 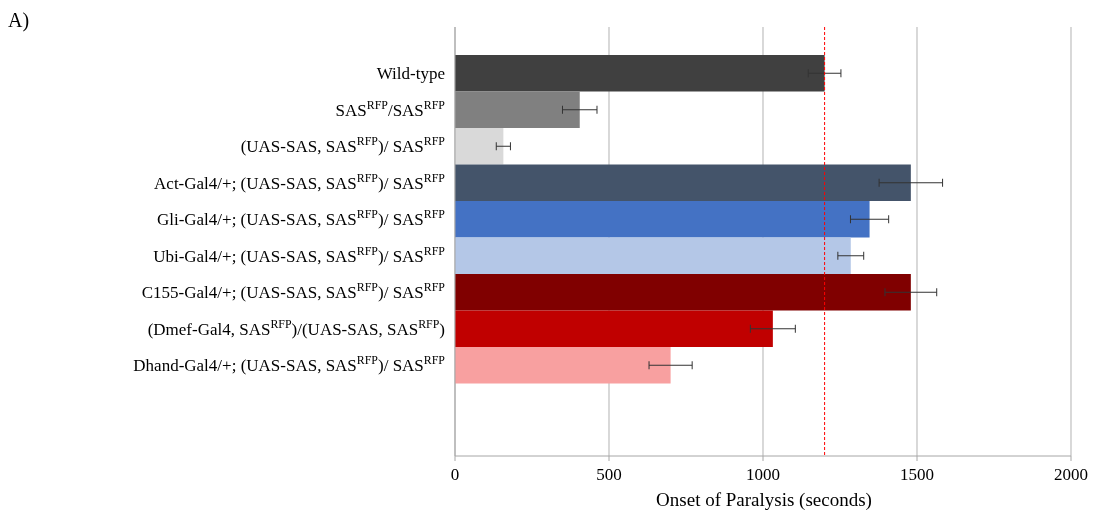 I want to click on x-tick-label: 1000, so click(x=763, y=474).